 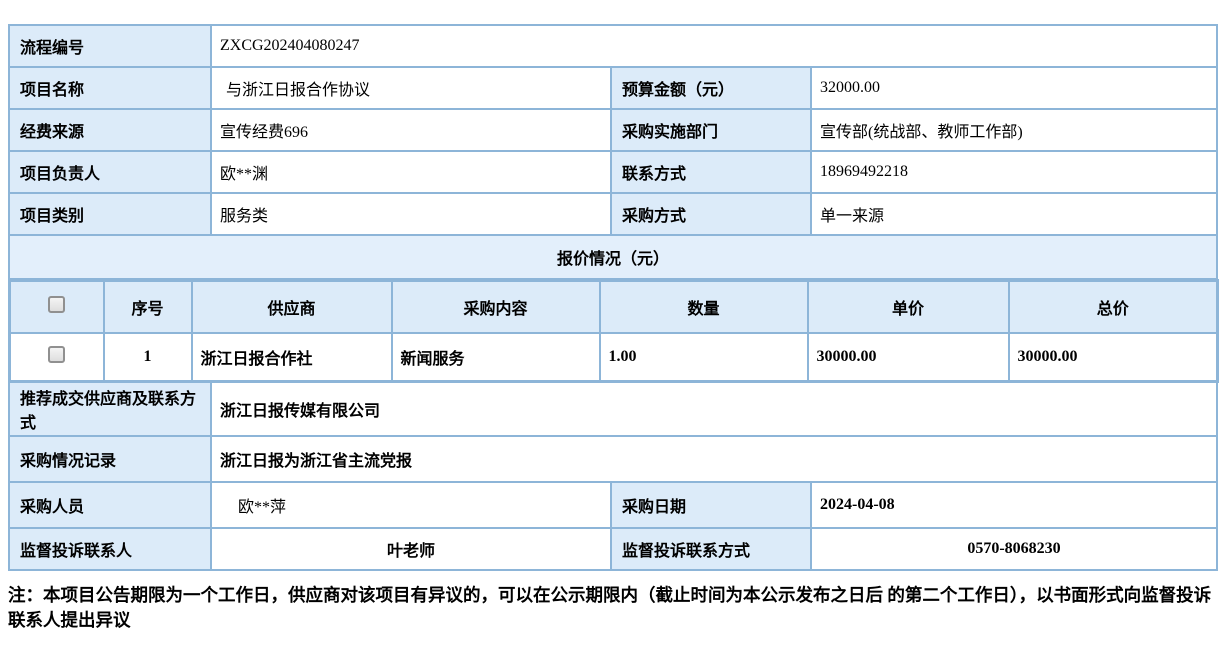 I want to click on row-recommended-supplier: 推荐成交供应商及联系方式 浙江日报传媒有限公司, so click(x=613, y=409).